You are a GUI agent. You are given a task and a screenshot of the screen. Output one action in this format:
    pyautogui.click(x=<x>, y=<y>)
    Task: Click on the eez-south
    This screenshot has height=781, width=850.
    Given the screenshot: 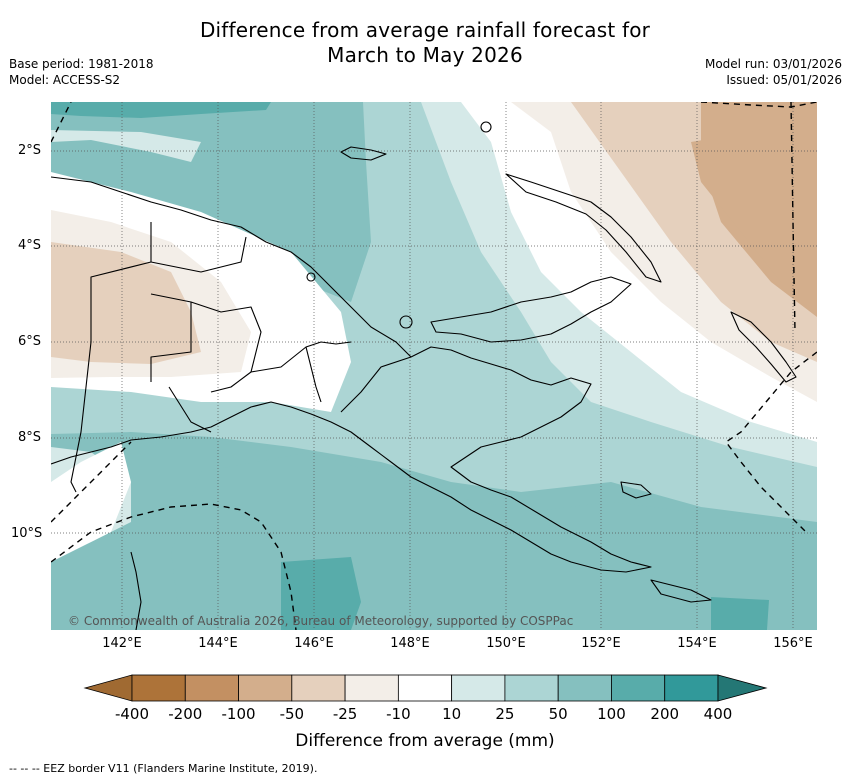 What is the action you would take?
    pyautogui.click(x=174, y=566)
    